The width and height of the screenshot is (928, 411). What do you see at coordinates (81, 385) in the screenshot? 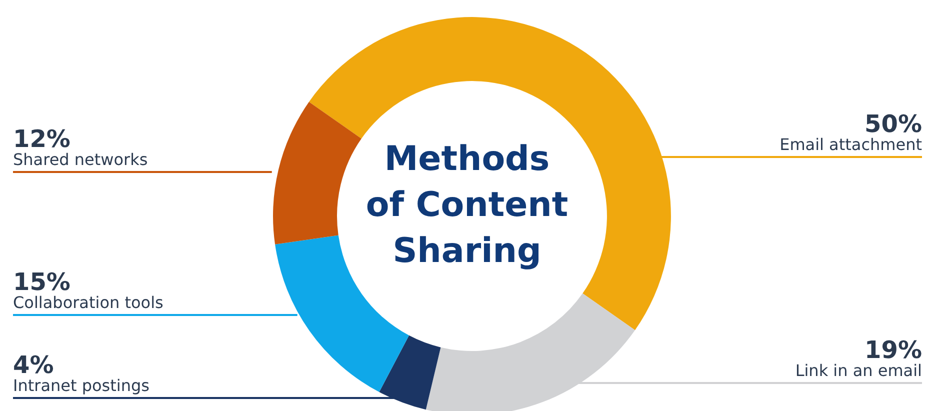
I see `slice-label: Intranet postings` at bounding box center [81, 385].